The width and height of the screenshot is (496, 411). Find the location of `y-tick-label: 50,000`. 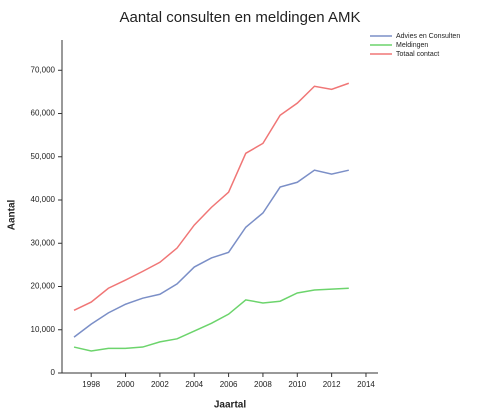

y-tick-label: 50,000 is located at coordinates (43, 156).